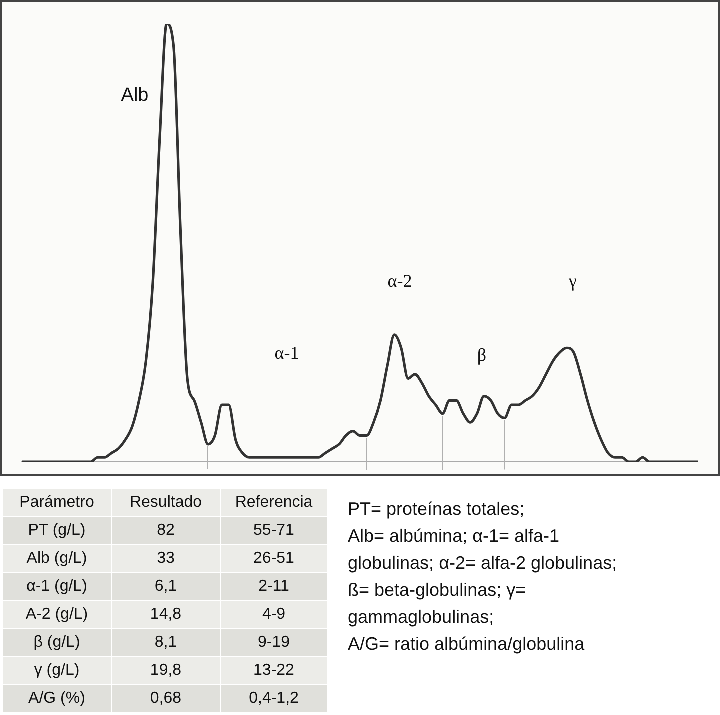 This screenshot has height=715, width=720. What do you see at coordinates (57, 642) in the screenshot?
I see `text: β (g/L)` at bounding box center [57, 642].